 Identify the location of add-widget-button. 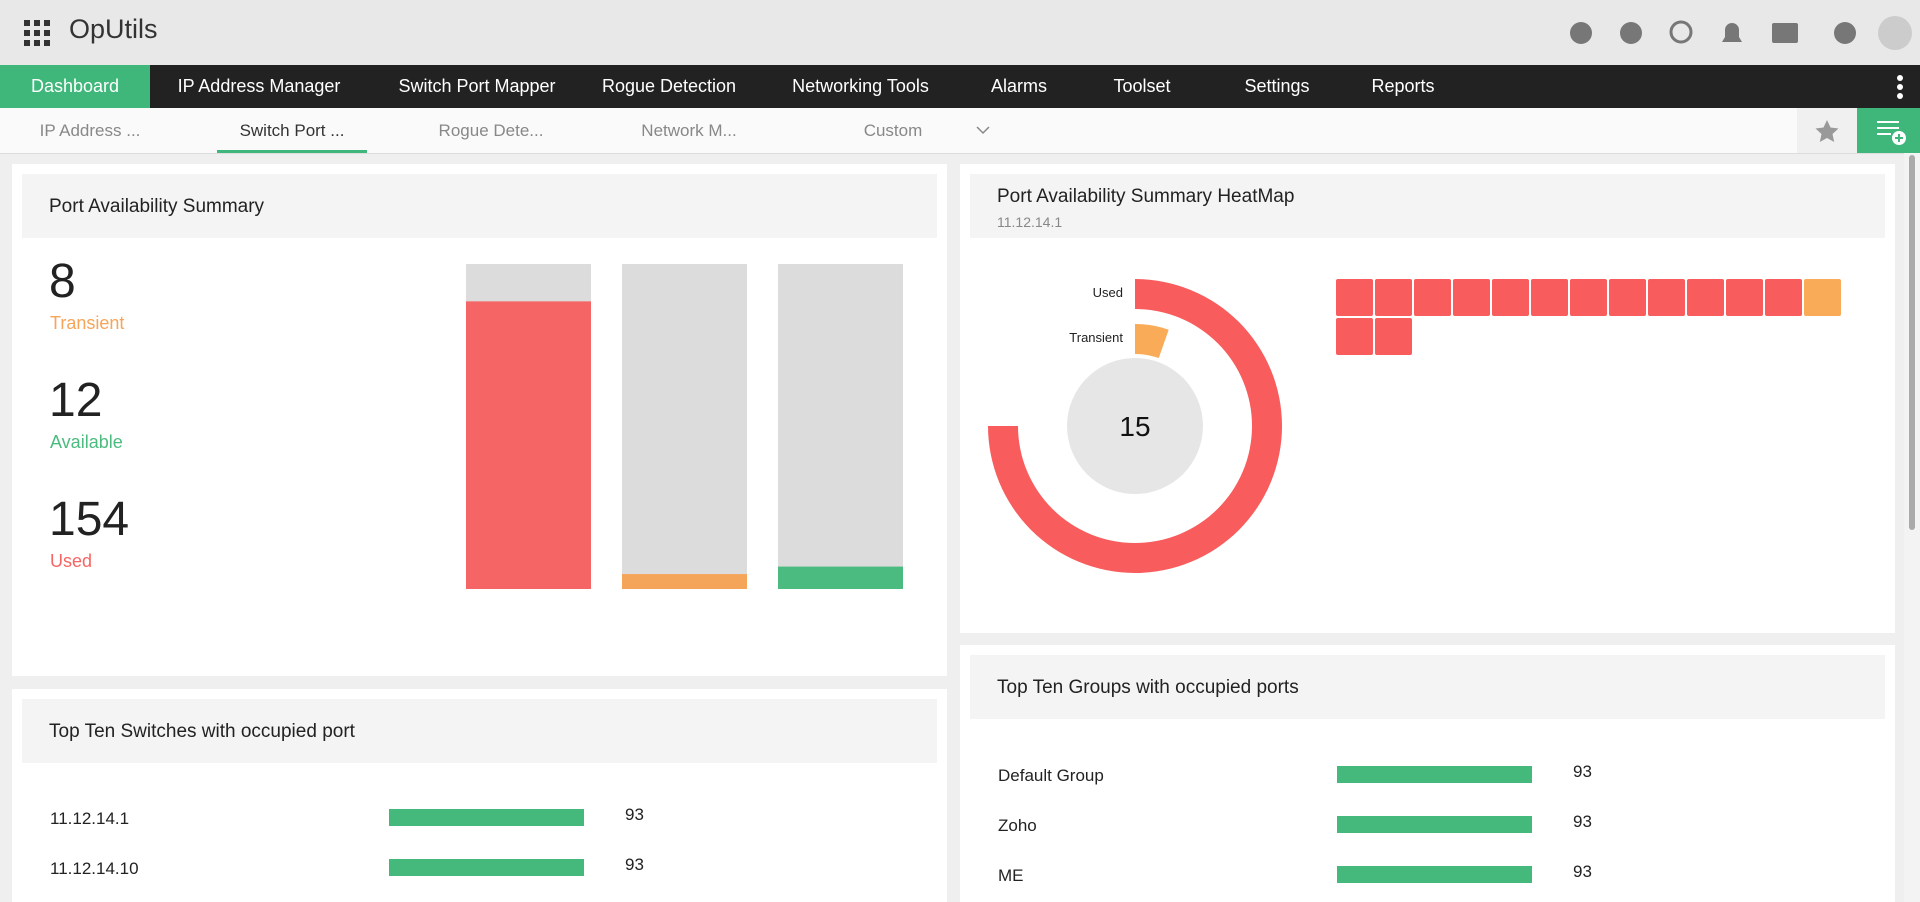
(1888, 130).